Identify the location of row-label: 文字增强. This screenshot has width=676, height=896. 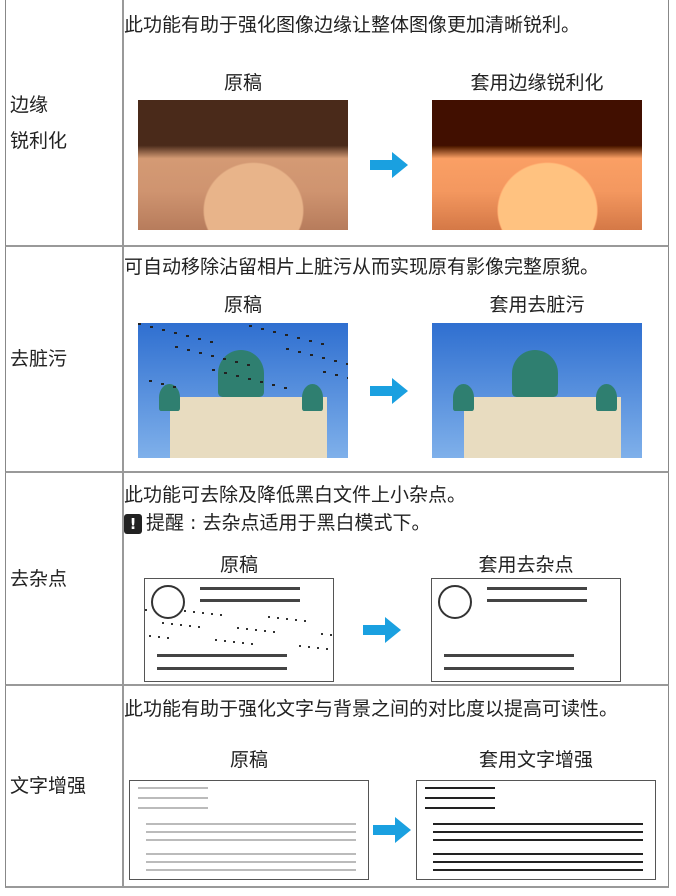
(65, 786).